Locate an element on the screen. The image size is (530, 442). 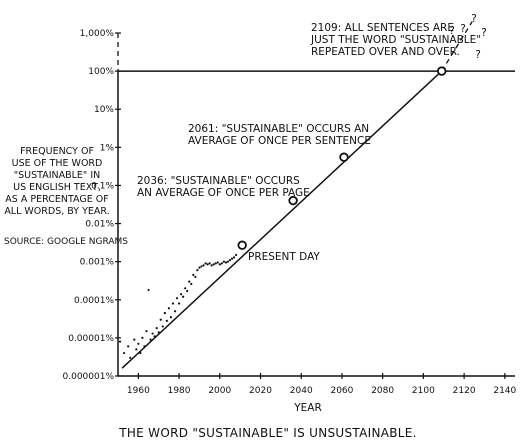
source-note: SOURCE: GOOGLE NGRAMS is located at coordinates (66, 242).